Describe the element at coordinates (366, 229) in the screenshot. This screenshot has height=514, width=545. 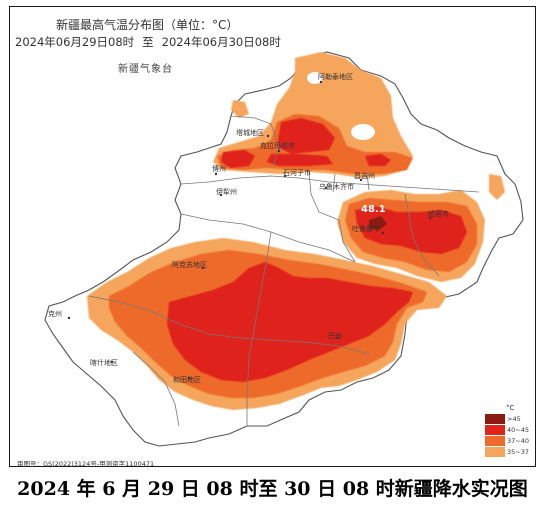
I see `place-turpan: 吐鲁番市` at that location.